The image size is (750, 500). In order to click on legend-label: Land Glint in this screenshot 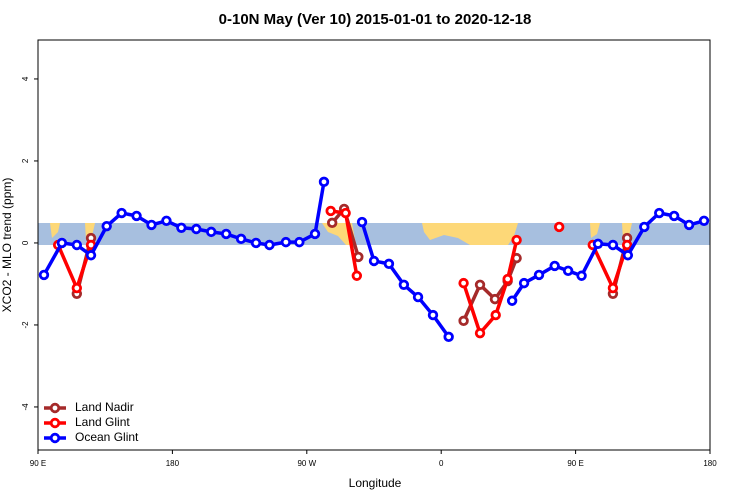, I will do `click(102, 422)`.